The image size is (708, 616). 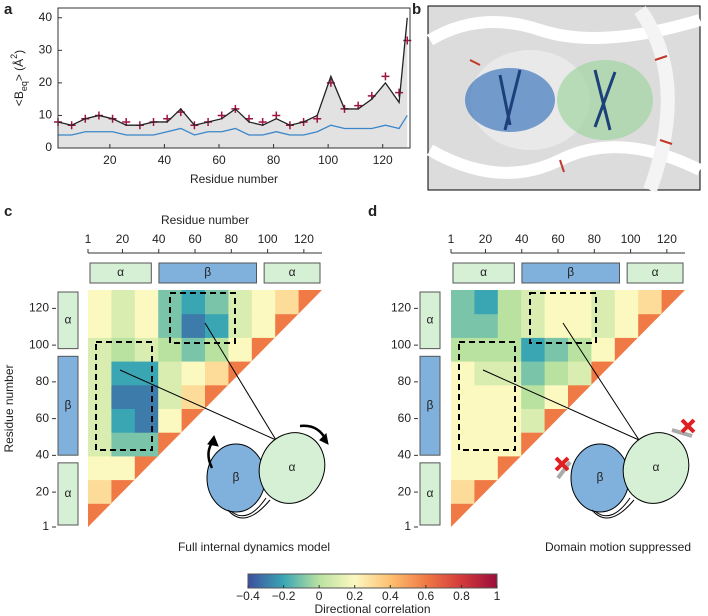 I want to click on x-axis-title: Residue number, so click(x=205, y=220).